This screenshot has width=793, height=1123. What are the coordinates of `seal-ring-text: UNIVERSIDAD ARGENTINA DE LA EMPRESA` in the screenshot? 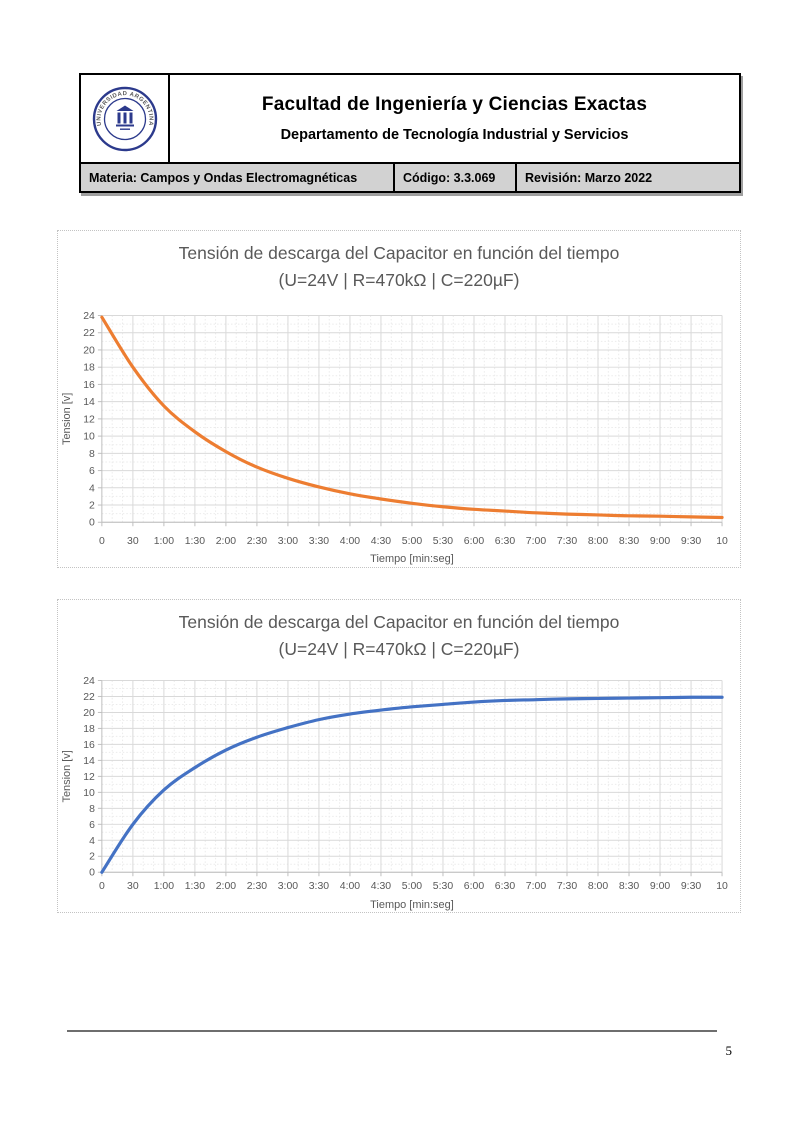 It's located at (121, 105).